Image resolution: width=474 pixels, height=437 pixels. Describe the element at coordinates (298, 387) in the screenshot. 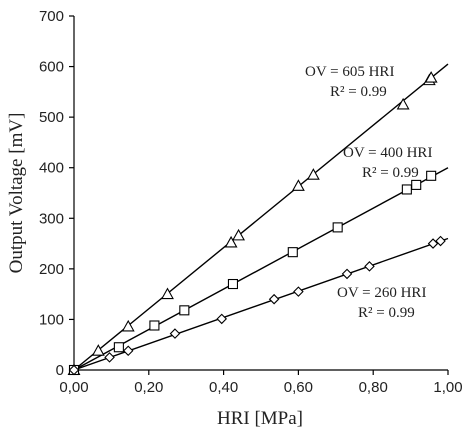

I see `x-tick-label: 0,60` at that location.